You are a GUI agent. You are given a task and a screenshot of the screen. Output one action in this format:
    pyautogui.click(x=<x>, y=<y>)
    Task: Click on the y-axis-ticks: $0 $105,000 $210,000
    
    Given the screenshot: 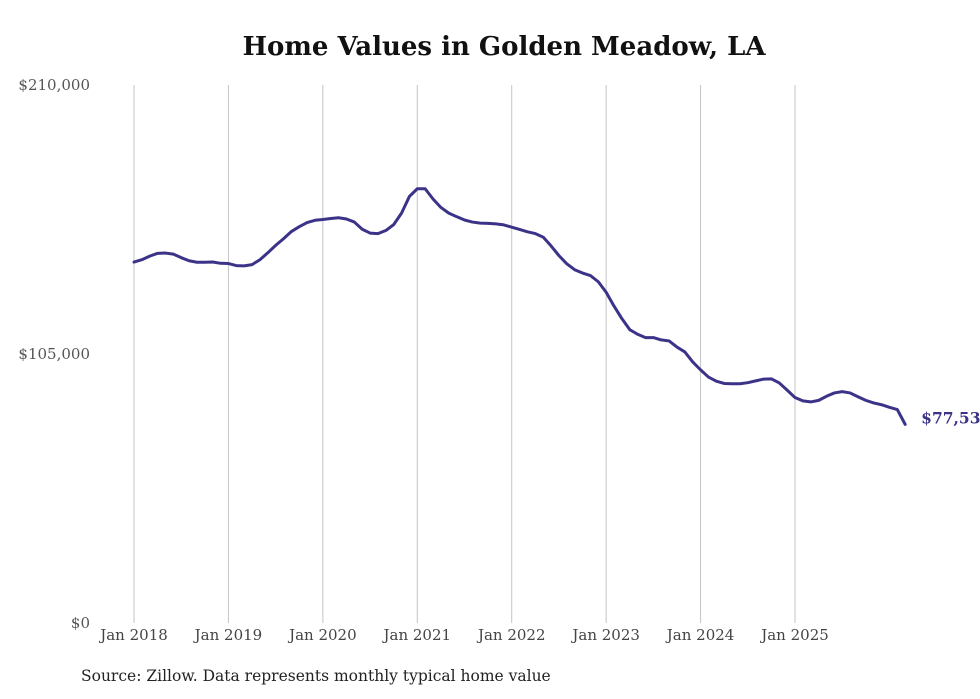 What is the action you would take?
    pyautogui.click(x=54, y=354)
    